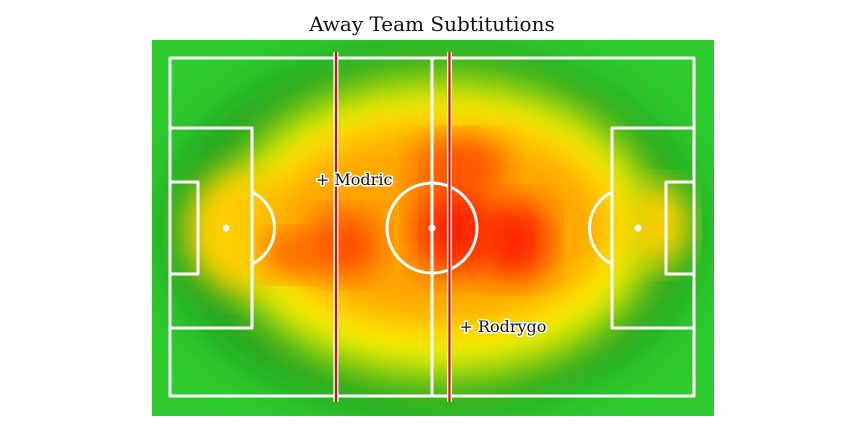 The image size is (864, 432). Describe the element at coordinates (432, 24) in the screenshot. I see `chart-title: Away Team Subtitutions` at that location.